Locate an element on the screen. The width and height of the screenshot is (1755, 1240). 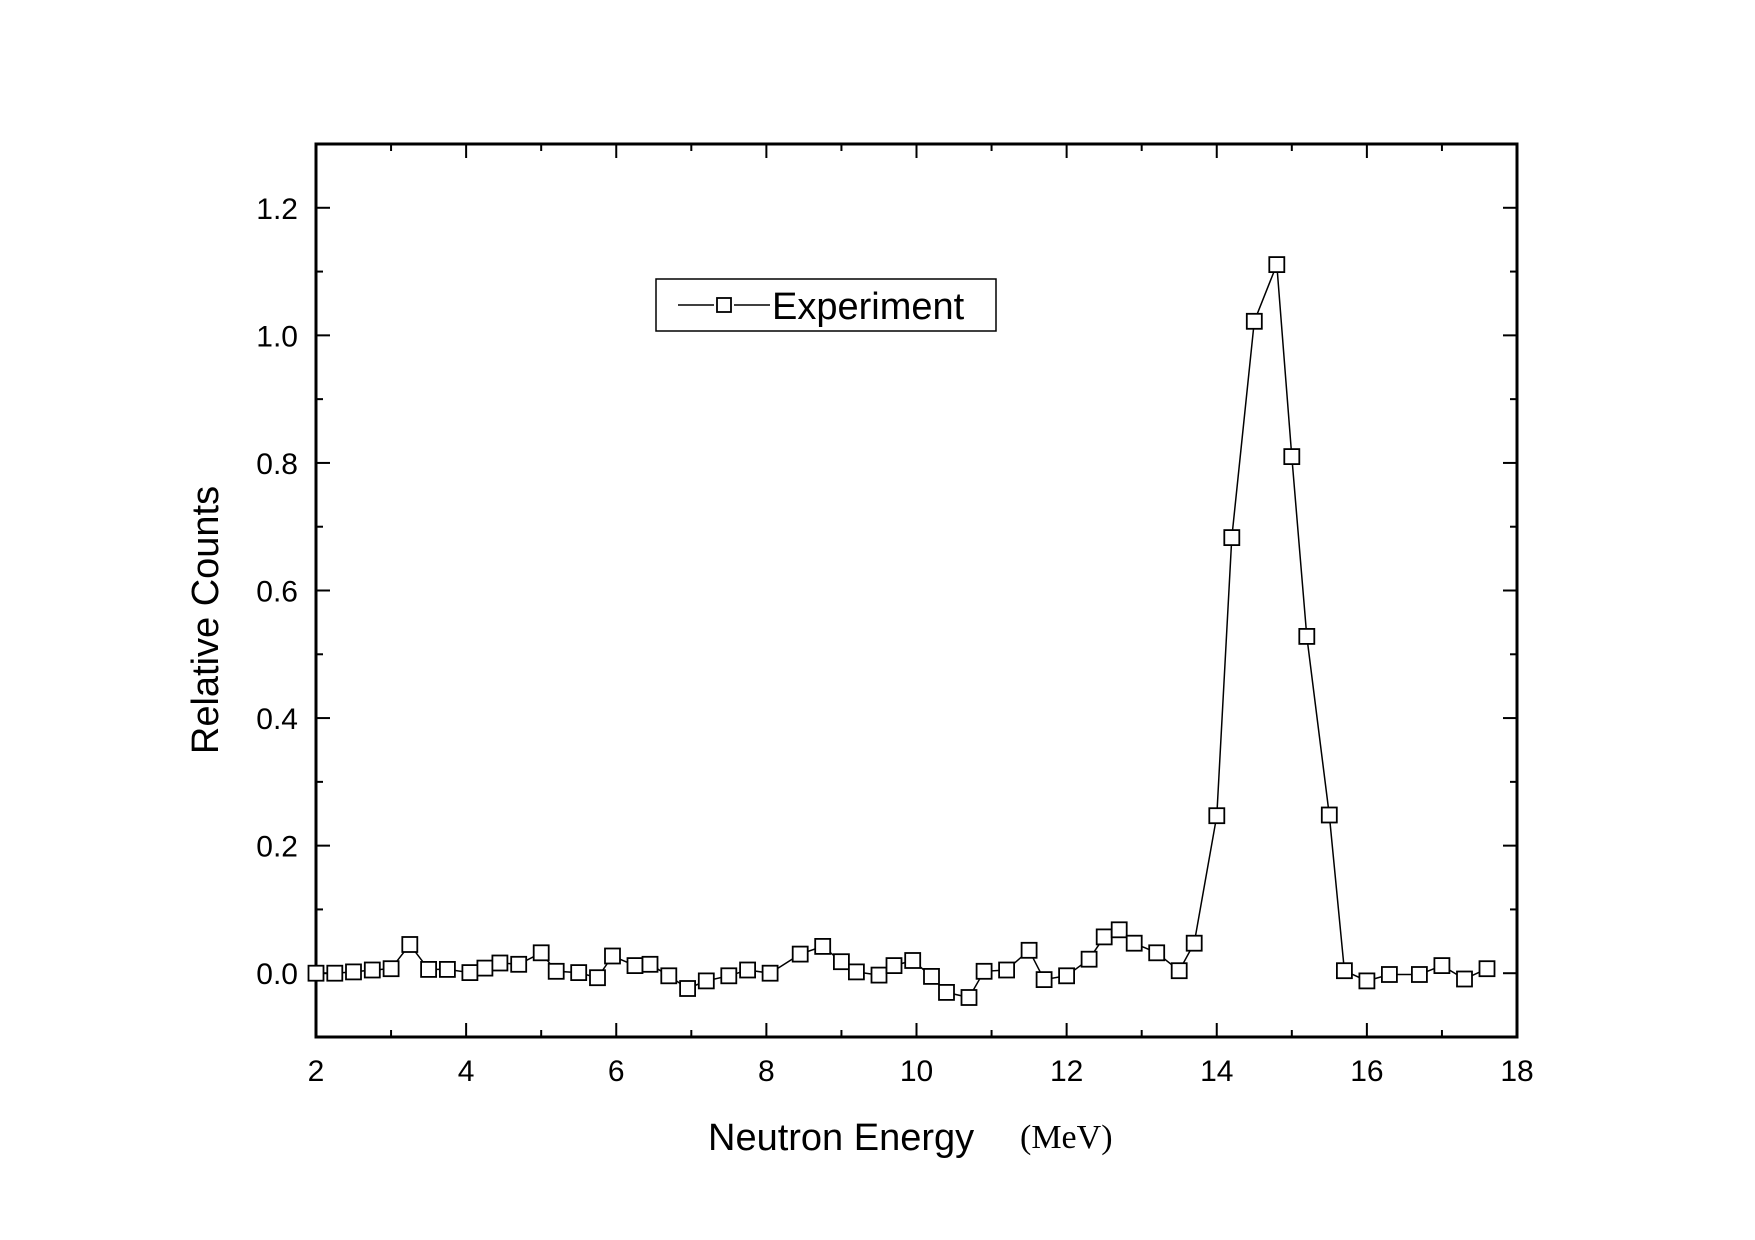
x-tick-label: 18 is located at coordinates (1516, 1071).